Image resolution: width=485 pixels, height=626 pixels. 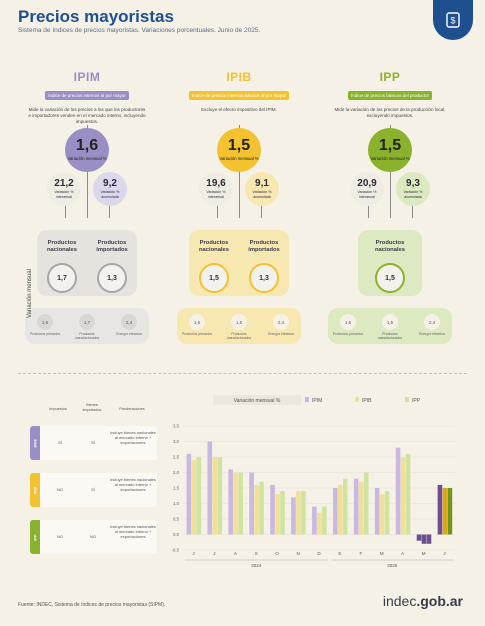 I want to click on sub-value: 1,5, so click(x=239, y=322).